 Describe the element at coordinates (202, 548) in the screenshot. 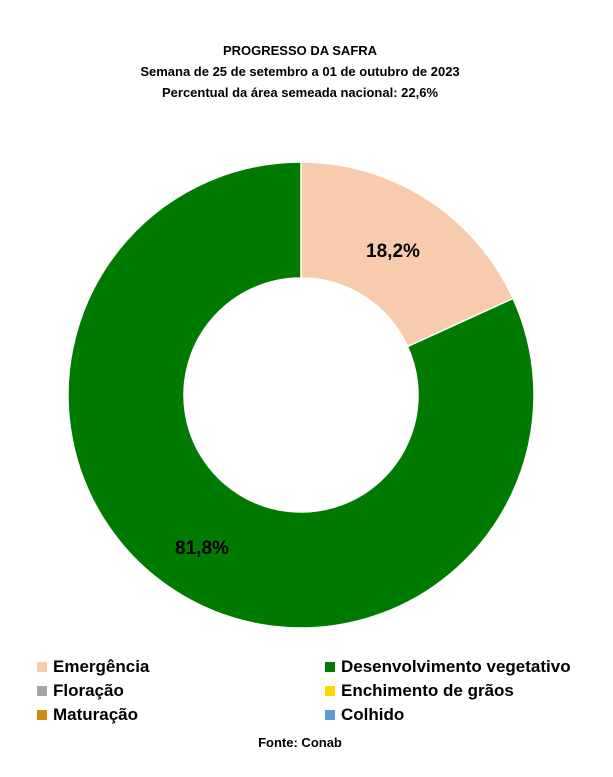

I see `donut-data-label-1: 81,8%` at that location.